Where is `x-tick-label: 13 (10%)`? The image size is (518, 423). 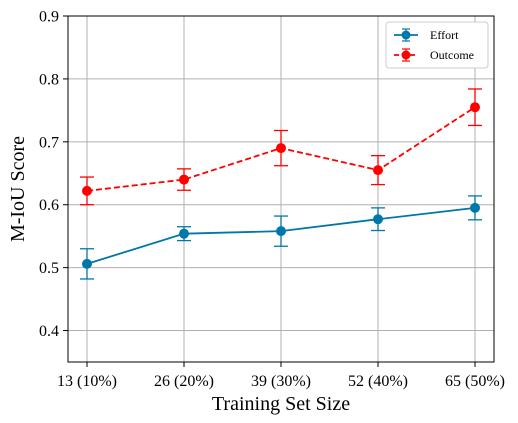
x-tick-label: 13 (10%) is located at coordinates (87, 381).